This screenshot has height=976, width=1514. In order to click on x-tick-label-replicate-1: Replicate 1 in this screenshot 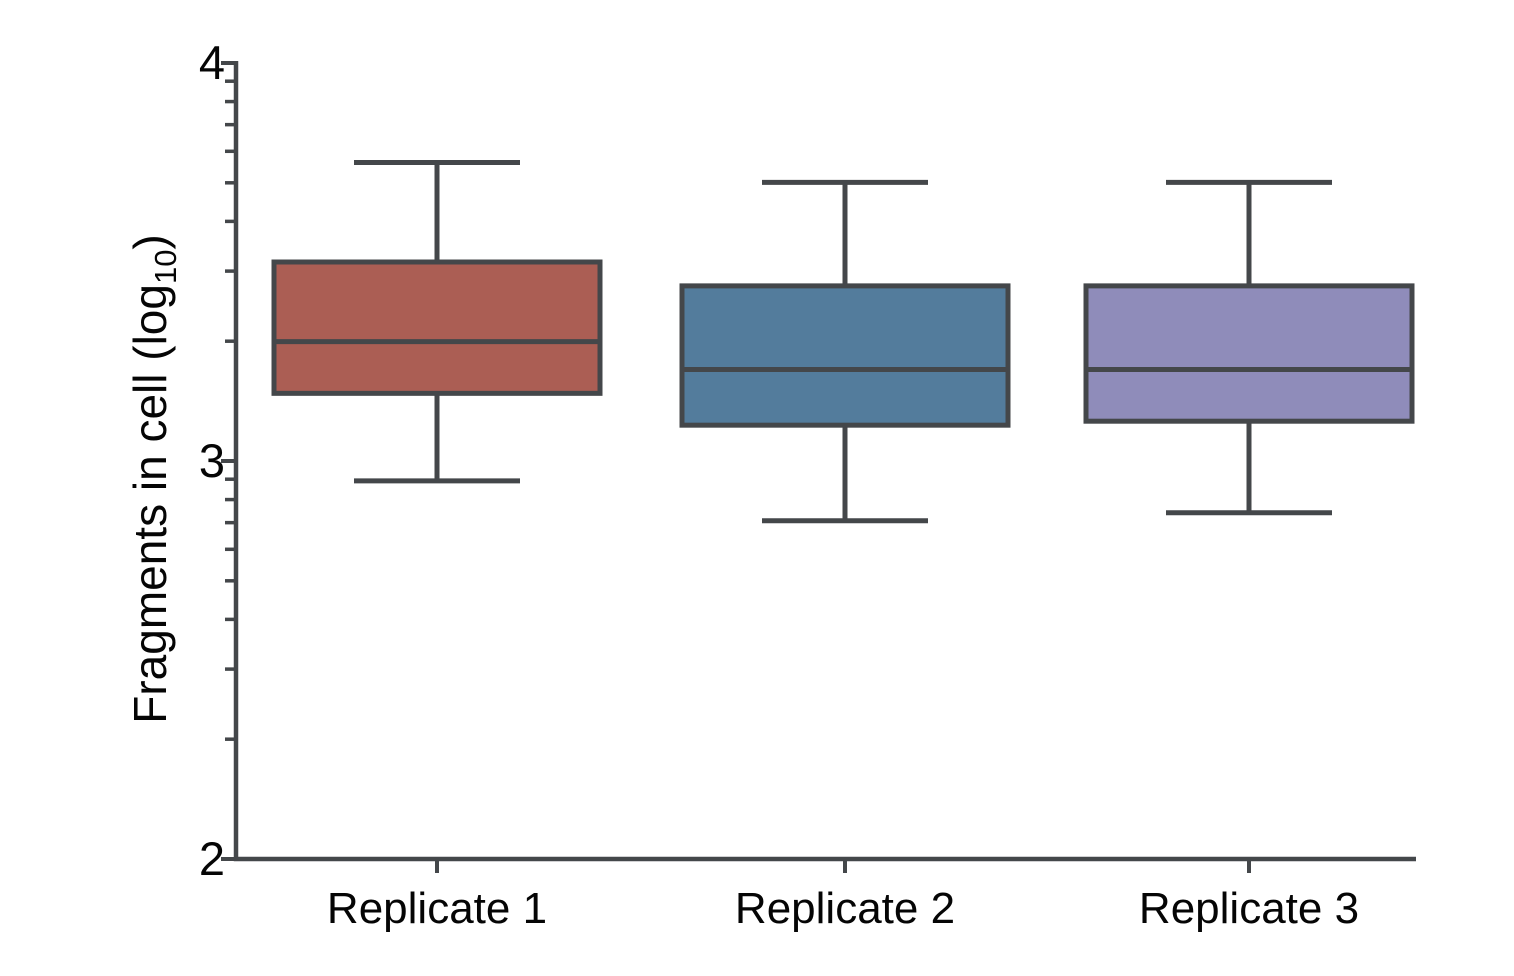, I will do `click(437, 908)`.